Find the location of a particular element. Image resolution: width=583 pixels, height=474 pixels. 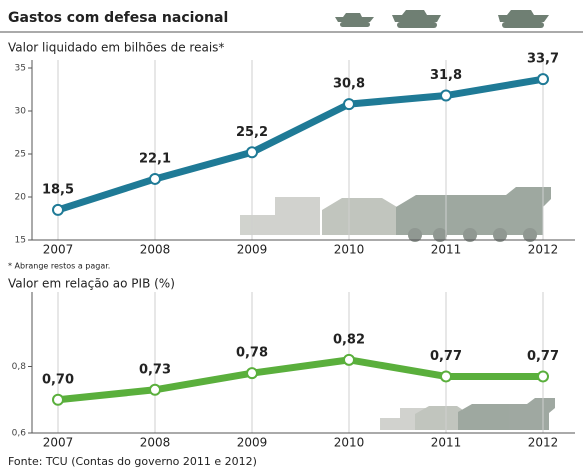

chart-subtitle: Valor liquidado em bilhões de reais* is located at coordinates (116, 48).